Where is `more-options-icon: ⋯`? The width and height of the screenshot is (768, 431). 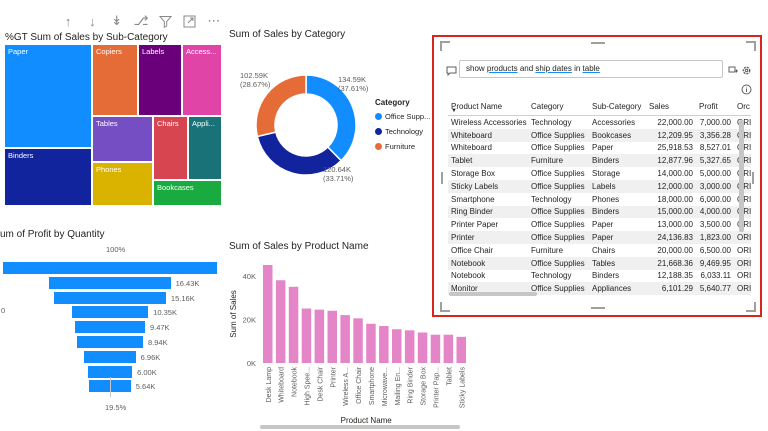 more-options-icon: ⋯ is located at coordinates (214, 20).